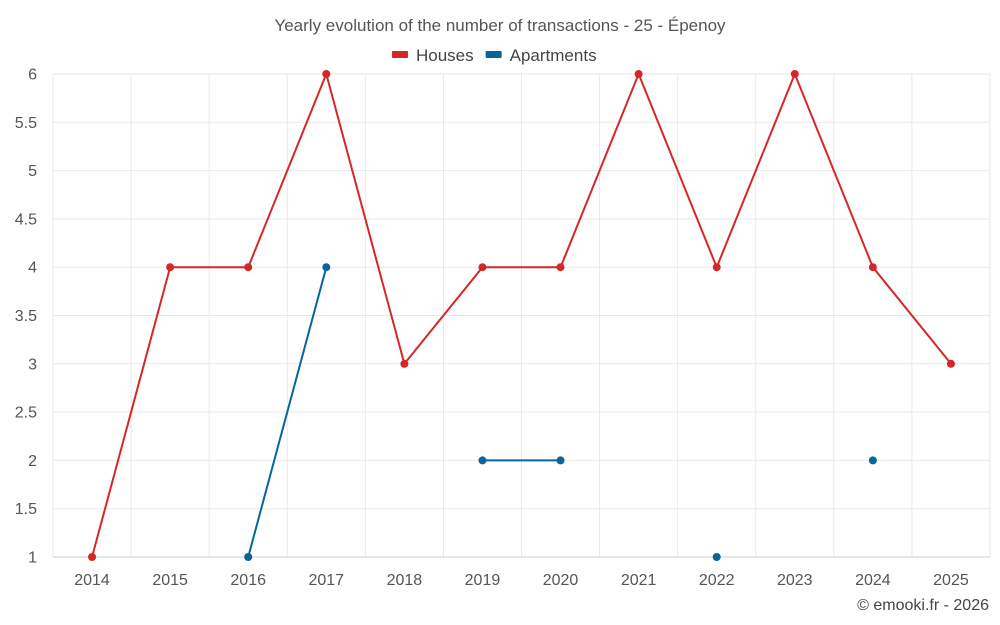 The height and width of the screenshot is (625, 1000). Describe the element at coordinates (445, 55) in the screenshot. I see `legend-label: Houses` at that location.